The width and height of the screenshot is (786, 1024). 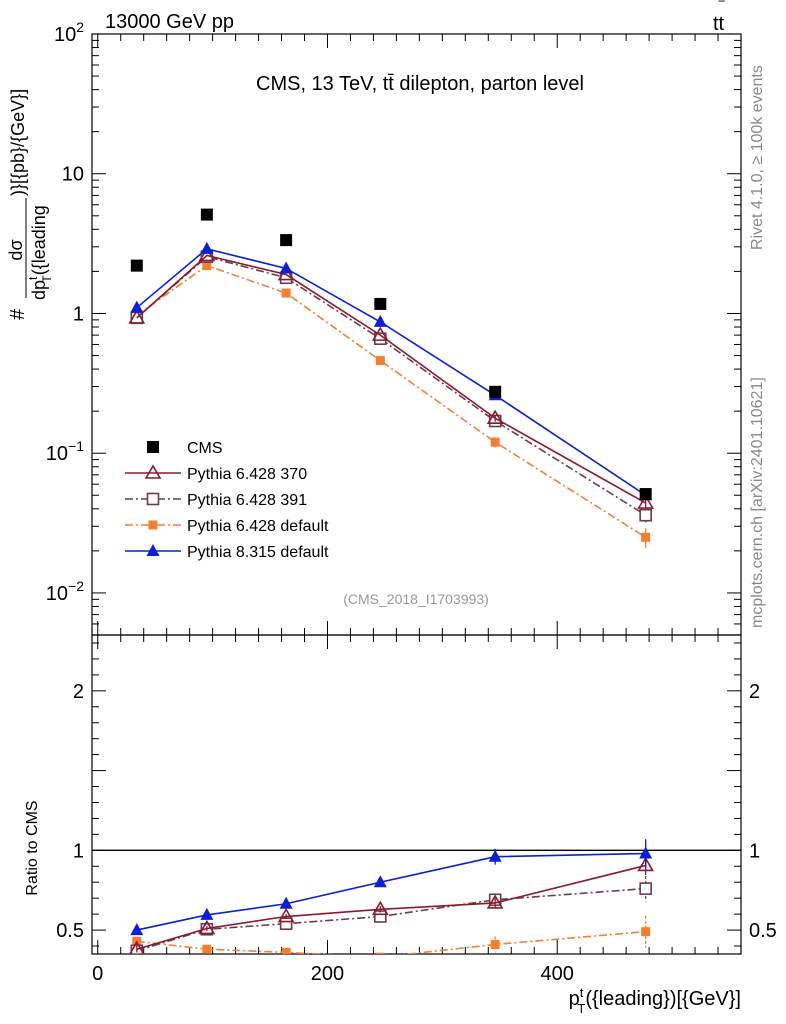 I want to click on legend-label-cms: CMS, so click(x=205, y=448).